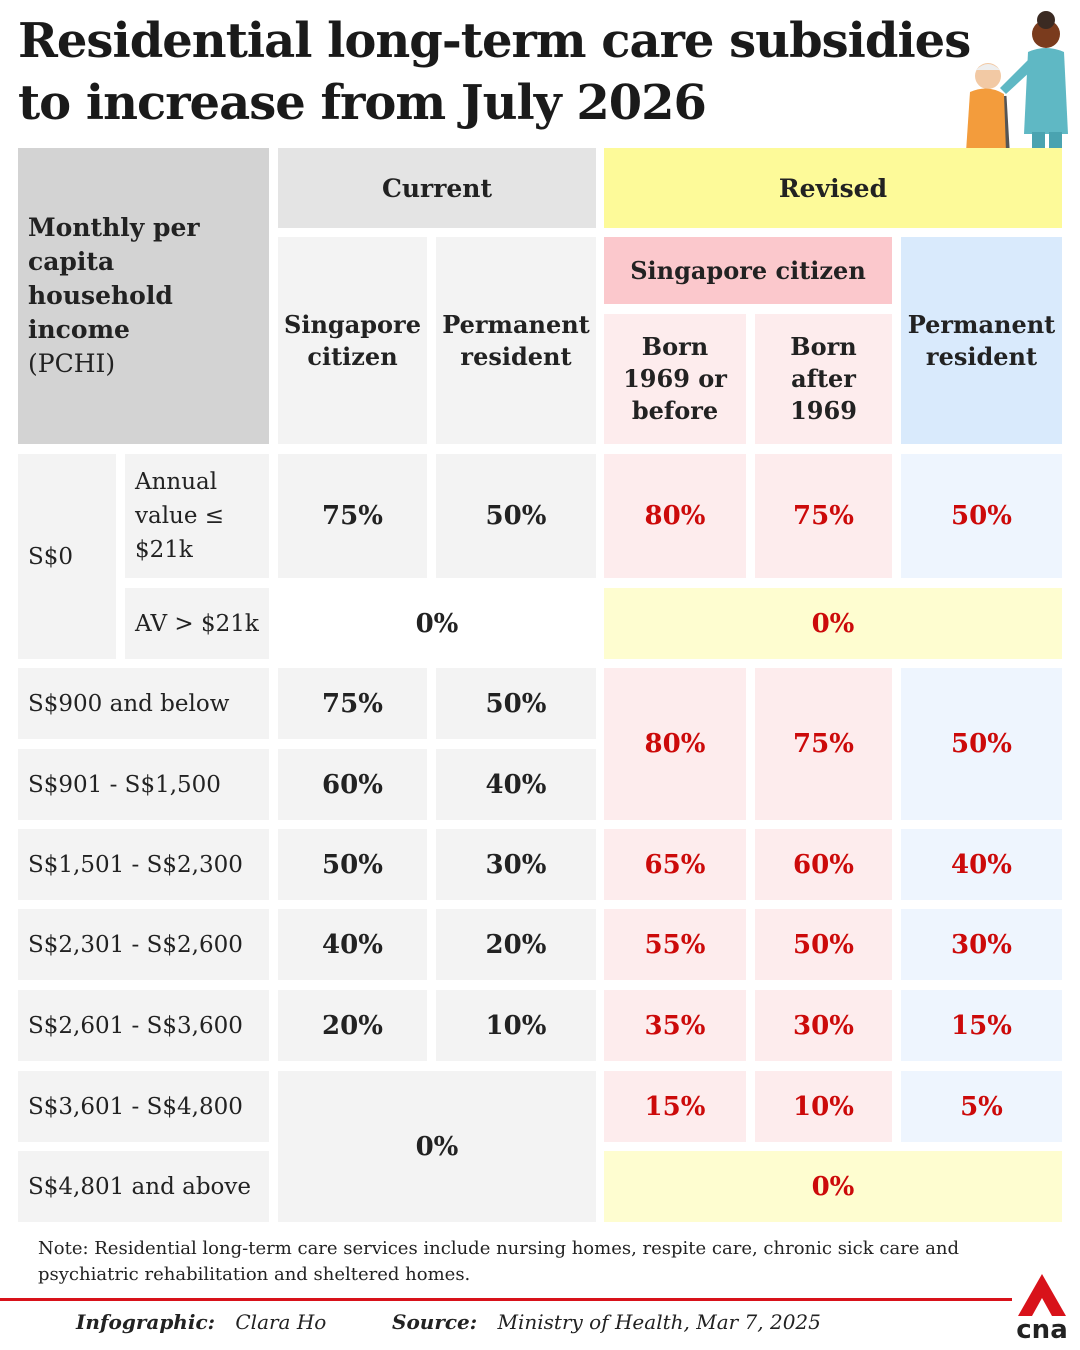 The height and width of the screenshot is (1350, 1080). Describe the element at coordinates (981, 864) in the screenshot. I see `revised-value-cell: 40%` at that location.